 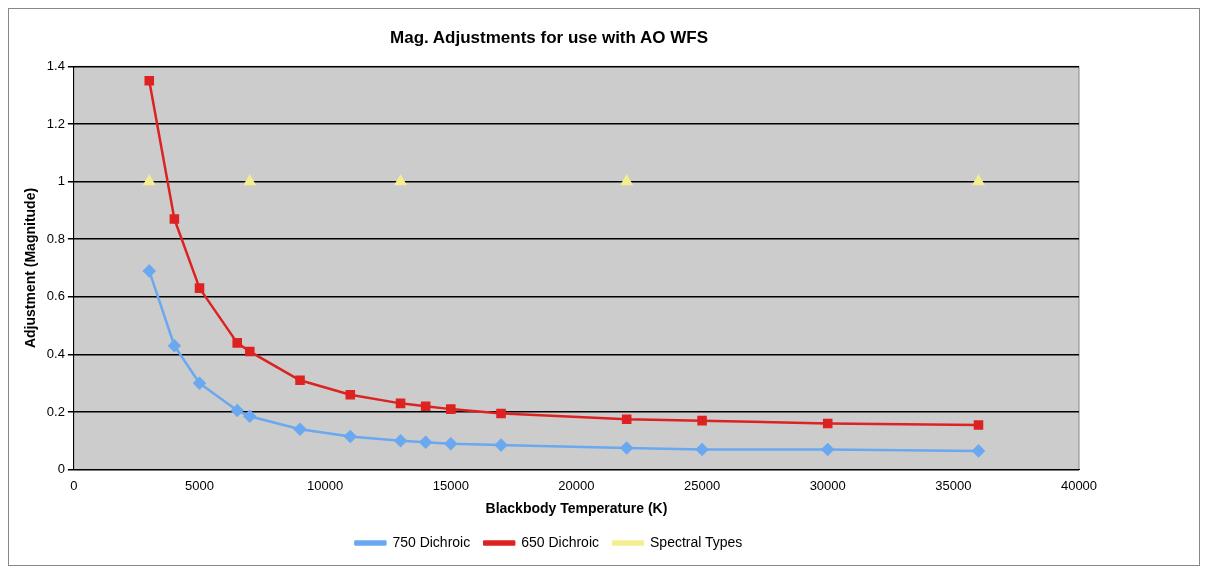 What do you see at coordinates (431, 541) in the screenshot?
I see `legend-label: 750 Dichroic` at bounding box center [431, 541].